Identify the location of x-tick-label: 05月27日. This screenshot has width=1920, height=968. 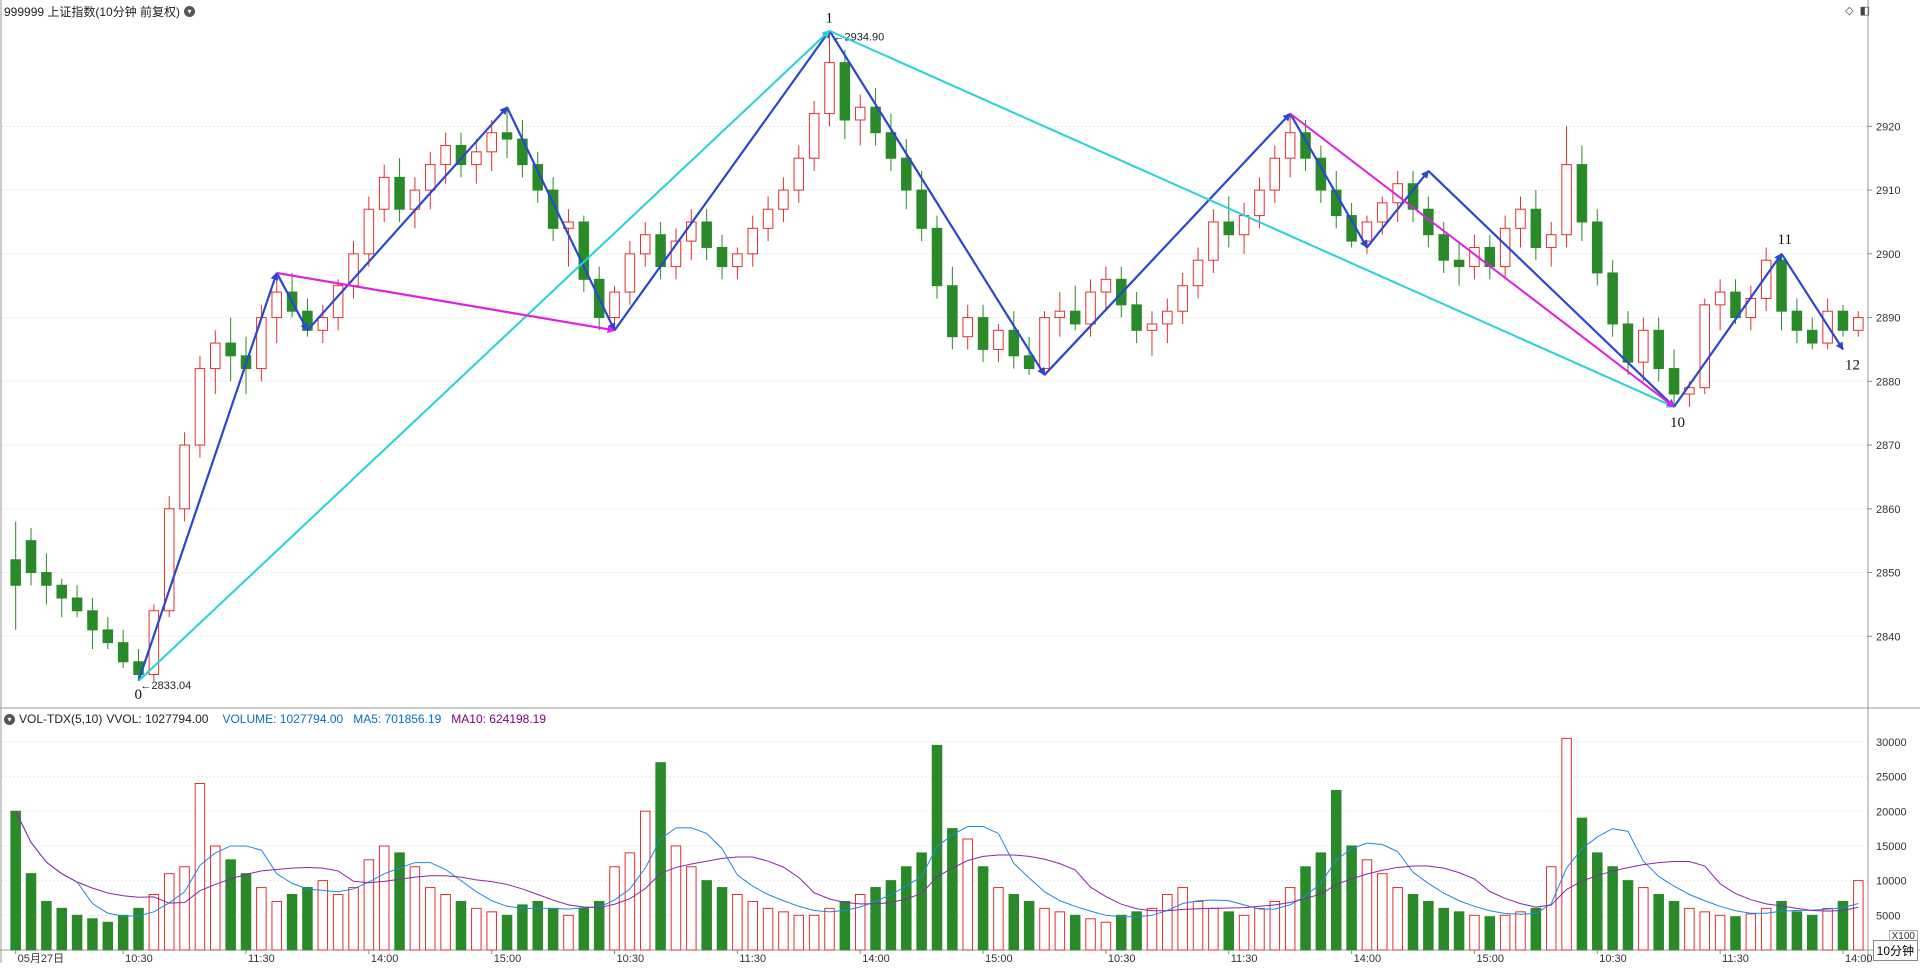
(41, 958).